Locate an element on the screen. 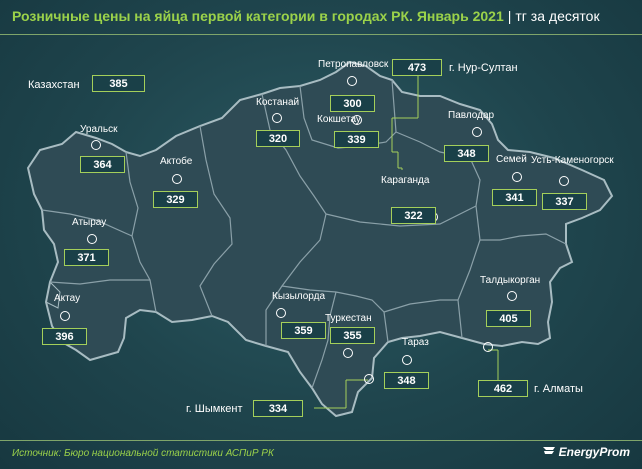 This screenshot has width=642, height=469. header-divider is located at coordinates (321, 34).